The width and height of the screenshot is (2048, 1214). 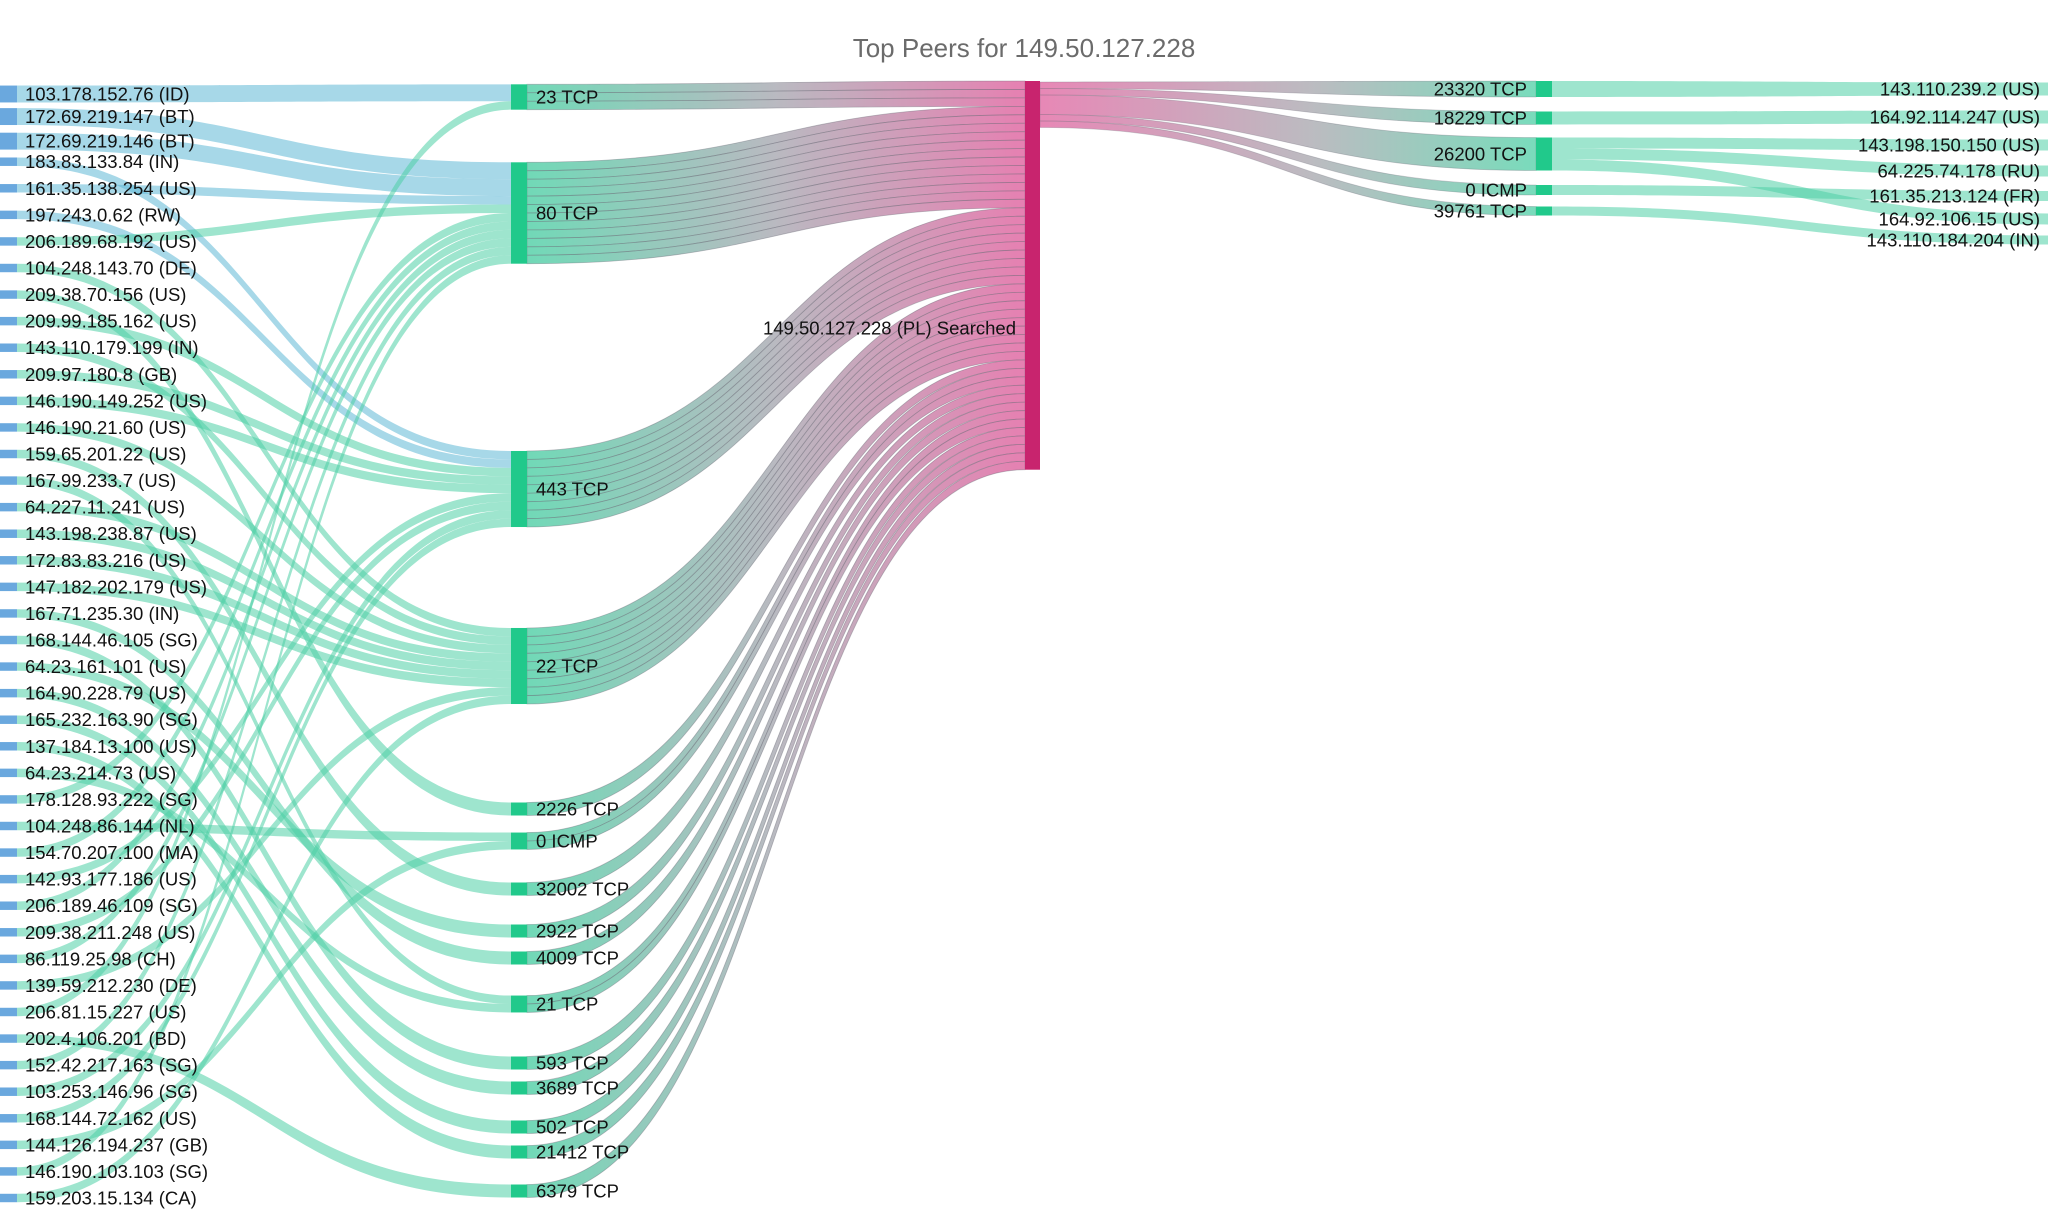 What do you see at coordinates (8, 374) in the screenshot?
I see `source-node-209-97-180-8-gb` at bounding box center [8, 374].